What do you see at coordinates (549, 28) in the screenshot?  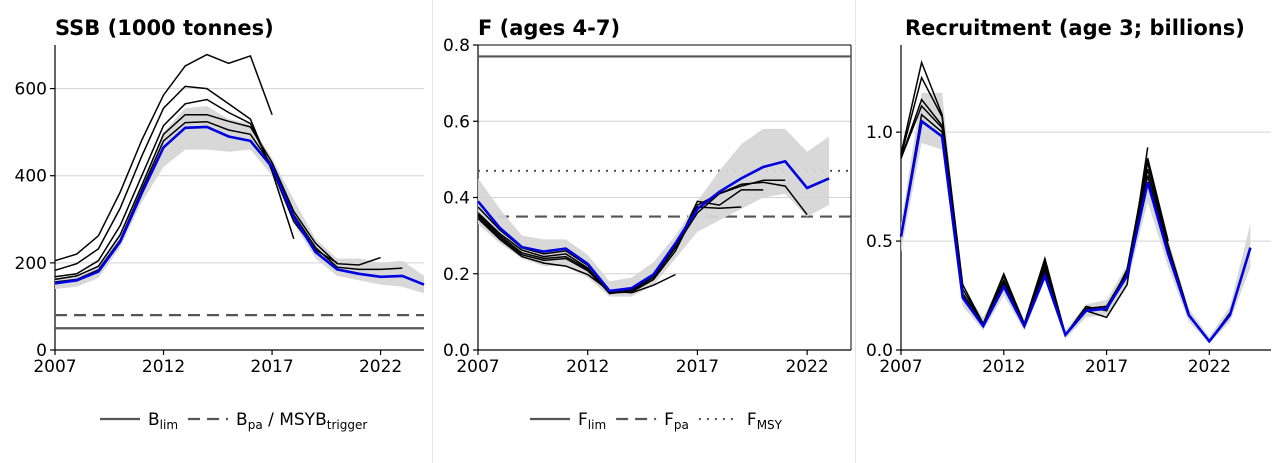 I see `chart-title: F (ages 4-7)` at bounding box center [549, 28].